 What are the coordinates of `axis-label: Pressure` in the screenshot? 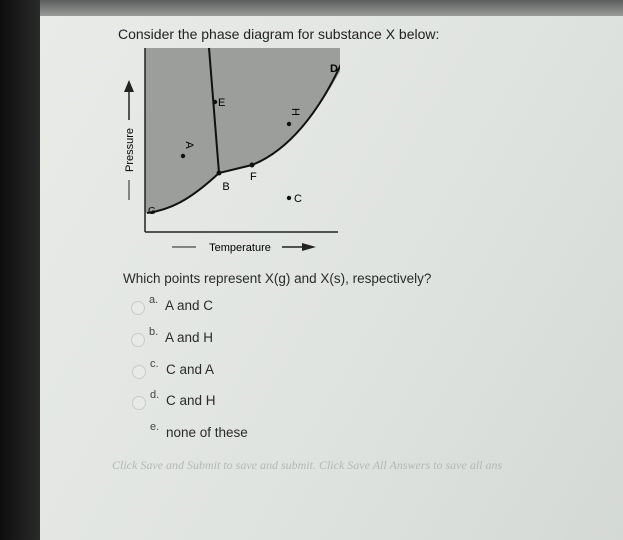 It's located at (130, 150).